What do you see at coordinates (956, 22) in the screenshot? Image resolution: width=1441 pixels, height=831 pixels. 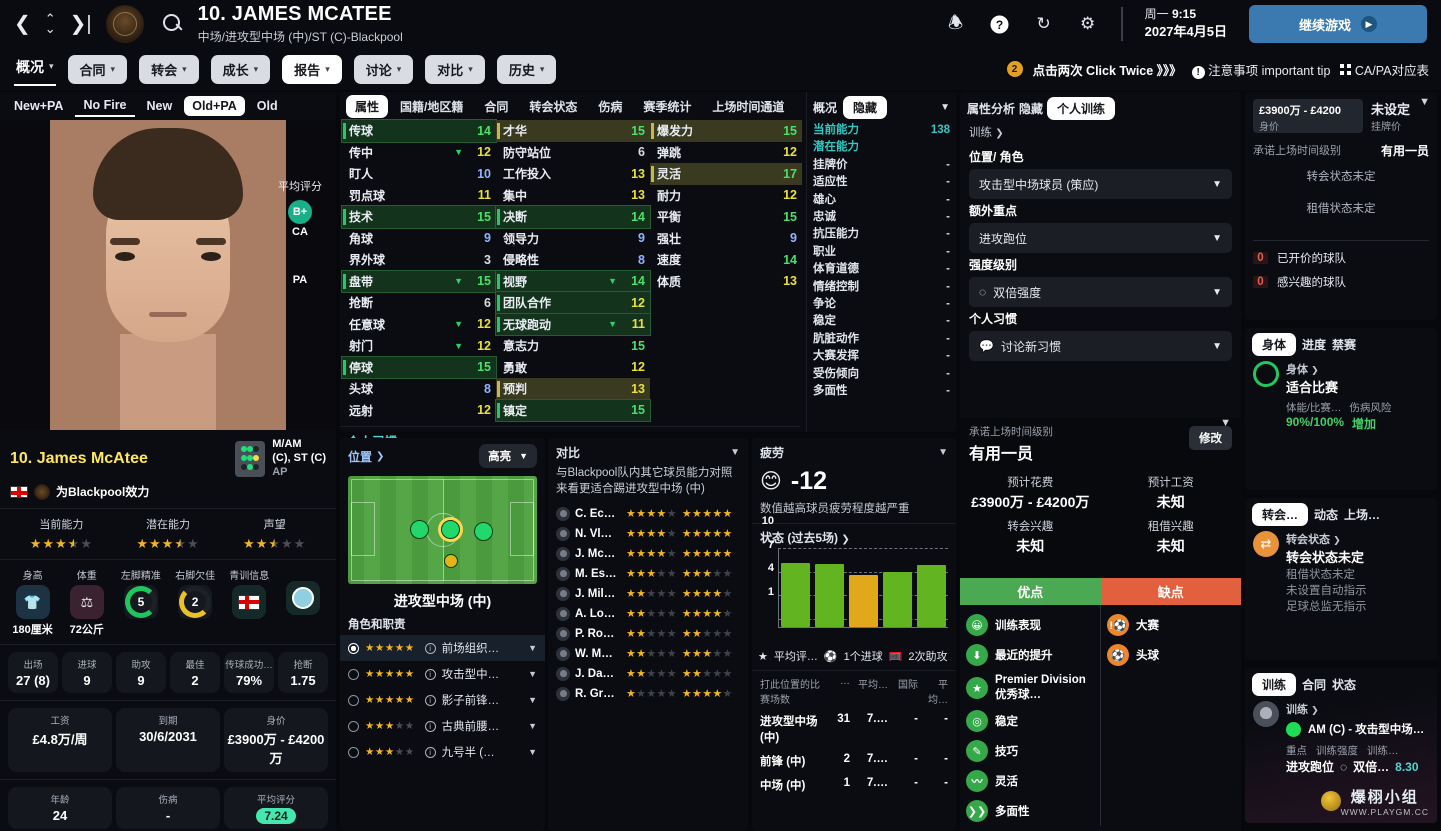 I see `inbox-icon: 🕭` at bounding box center [956, 22].